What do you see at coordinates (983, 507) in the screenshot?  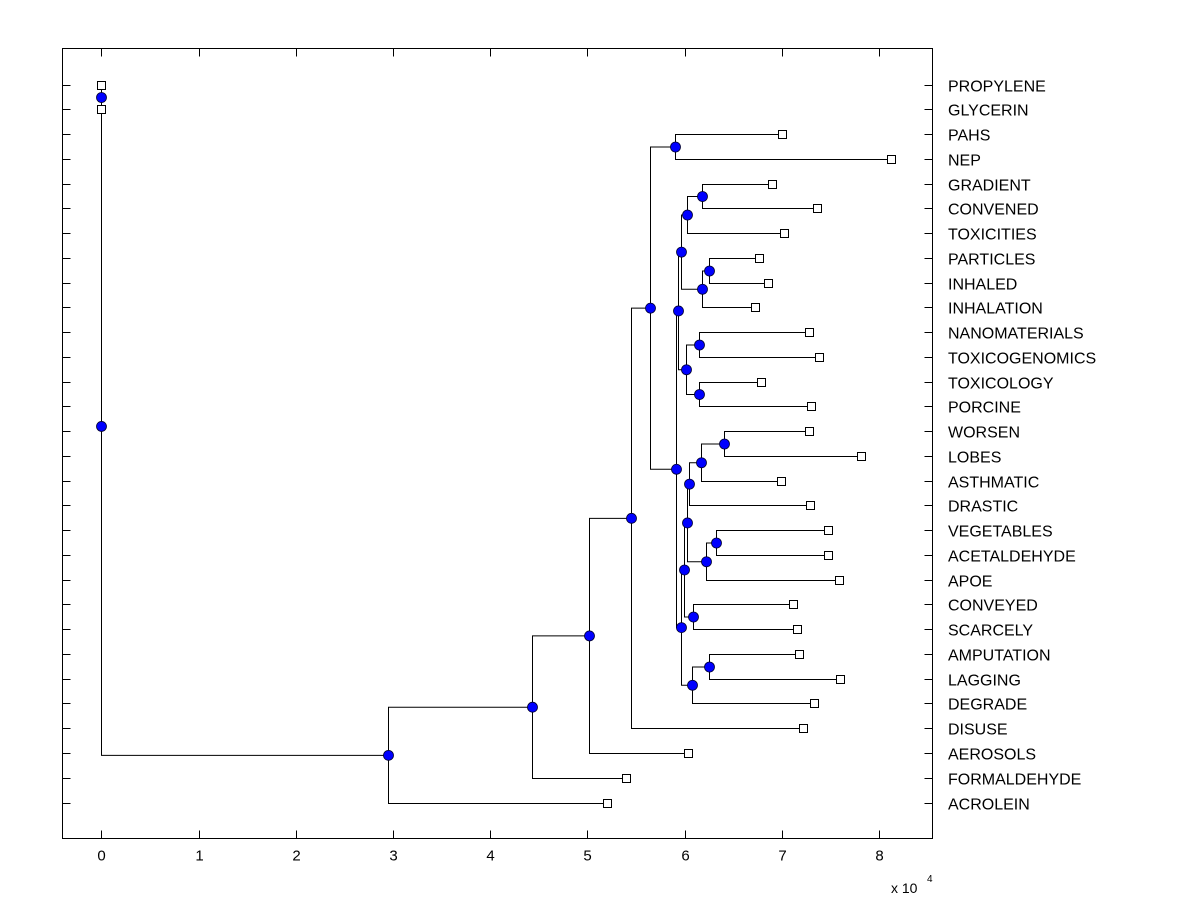 I see `leaf-label: DRASTIC` at bounding box center [983, 507].